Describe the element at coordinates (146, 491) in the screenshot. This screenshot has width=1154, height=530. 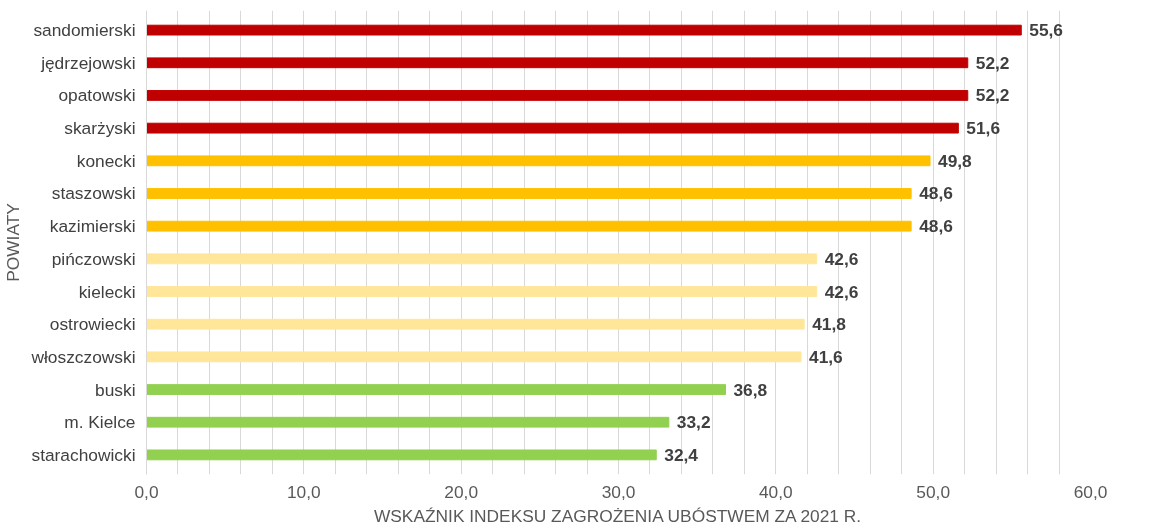
I see `x-tick-label: 0,0` at that location.